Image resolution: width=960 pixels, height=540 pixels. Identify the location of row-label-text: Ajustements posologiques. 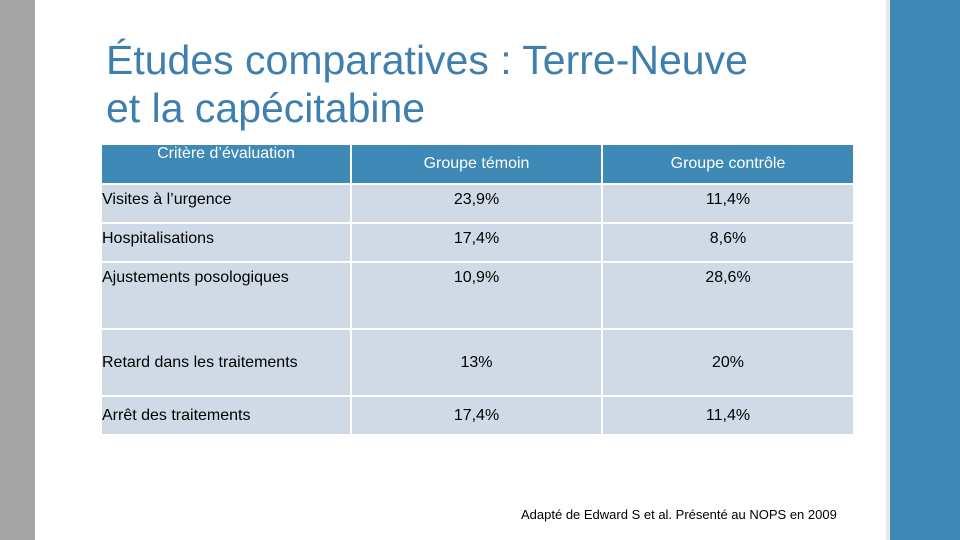
(195, 277).